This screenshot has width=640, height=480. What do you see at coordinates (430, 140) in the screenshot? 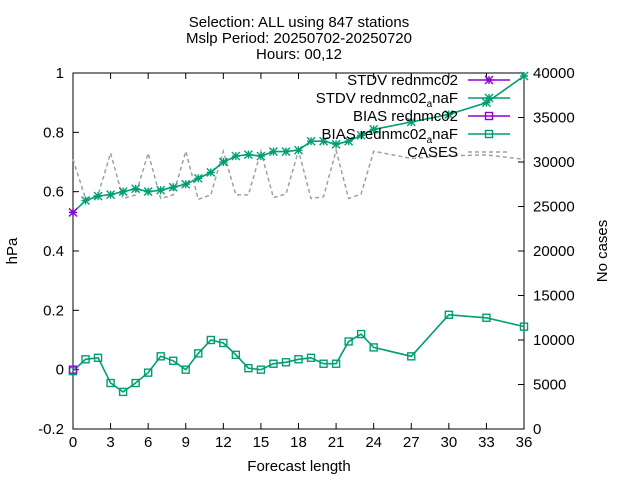
I see `legend-label-sub: a` at bounding box center [430, 140].